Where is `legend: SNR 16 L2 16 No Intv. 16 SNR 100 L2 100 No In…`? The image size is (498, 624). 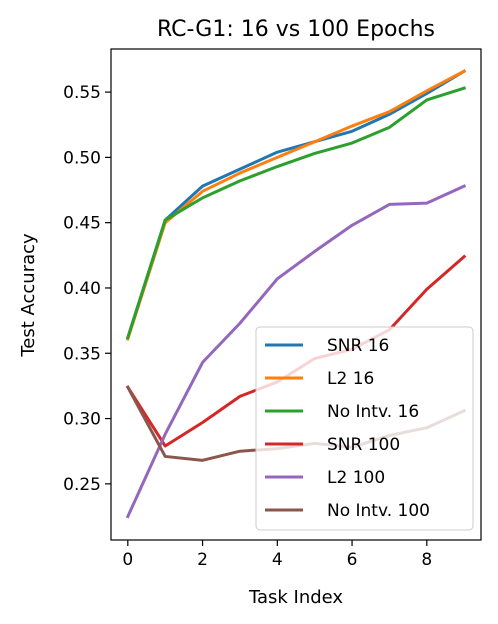 legend: SNR 16 L2 16 No Intv. 16 SNR 100 L2 100 No In… is located at coordinates (364, 428).